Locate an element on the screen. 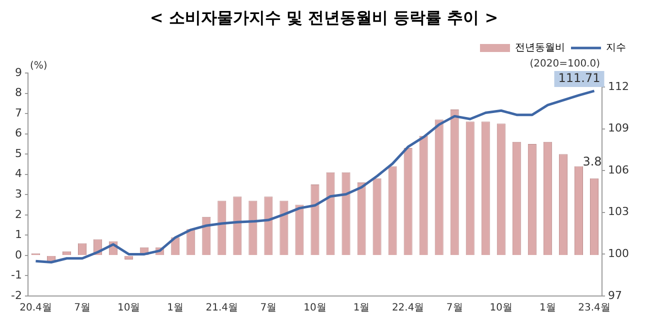 The width and height of the screenshot is (648, 329). x-tick-label: 20.4월 is located at coordinates (36, 308).